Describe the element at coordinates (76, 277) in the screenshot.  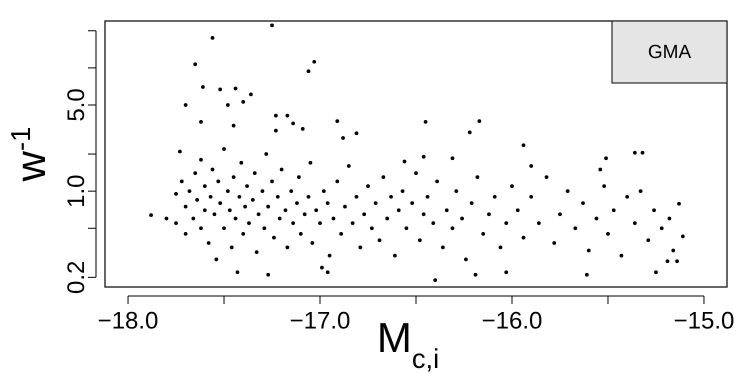
I see `y-tick-label: 0.2` at that location.